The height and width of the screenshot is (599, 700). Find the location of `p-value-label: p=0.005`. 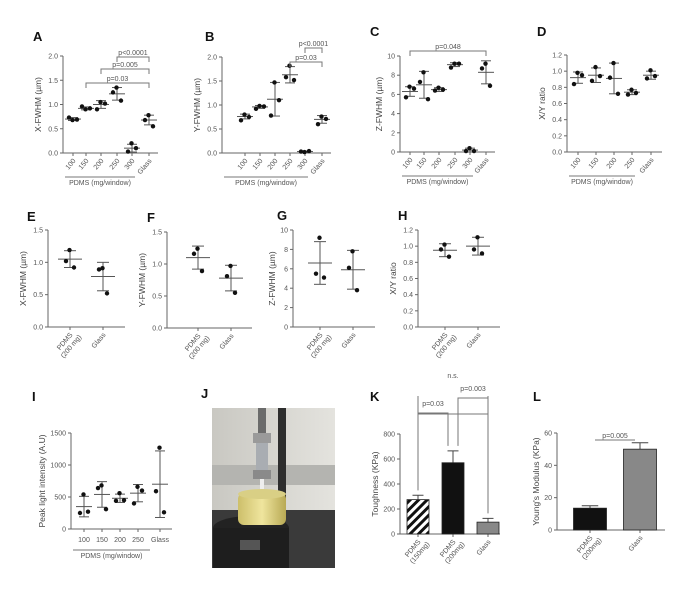

p-value-label: p=0.005 is located at coordinates (615, 436).